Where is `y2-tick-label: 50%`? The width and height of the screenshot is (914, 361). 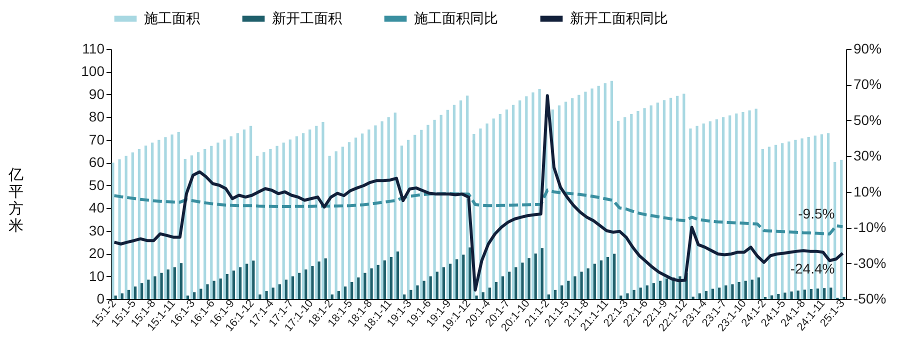
y2-tick-label: 50% is located at coordinates (868, 120).